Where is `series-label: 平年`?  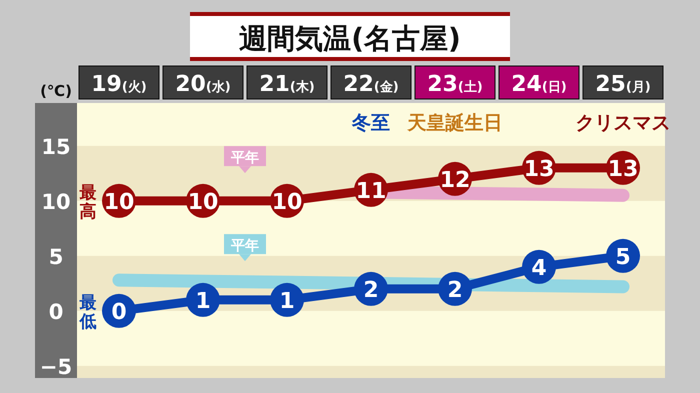 series-label: 平年 is located at coordinates (244, 246).